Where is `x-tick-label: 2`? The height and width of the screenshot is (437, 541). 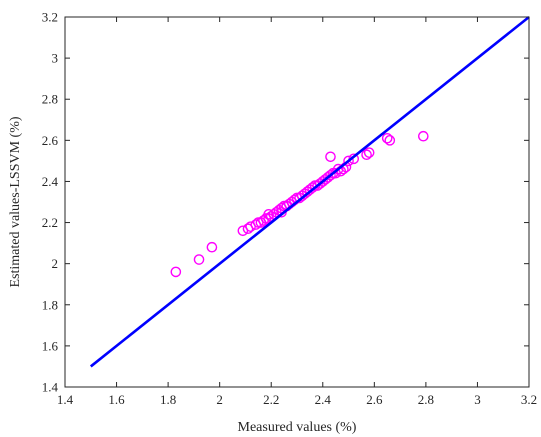 x-tick-label: 2 is located at coordinates (219, 399).